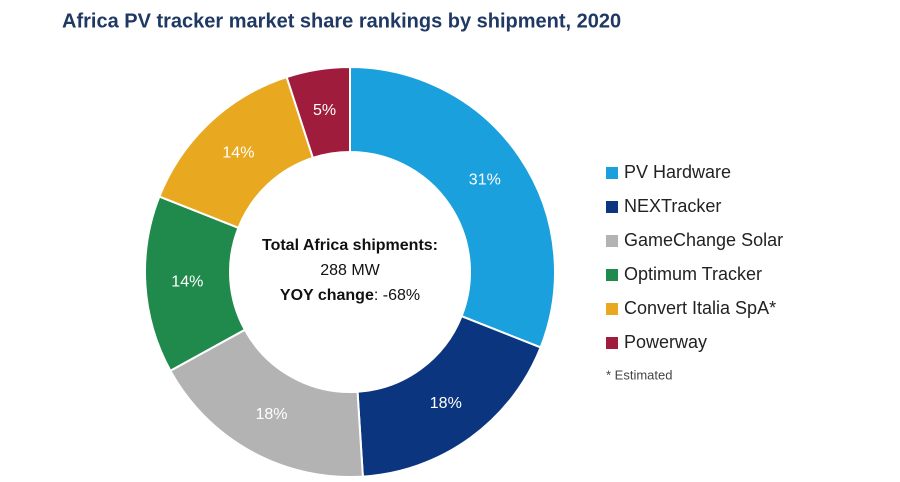 This screenshot has height=482, width=900. What do you see at coordinates (677, 172) in the screenshot?
I see `legend-label: PV Hardware` at bounding box center [677, 172].